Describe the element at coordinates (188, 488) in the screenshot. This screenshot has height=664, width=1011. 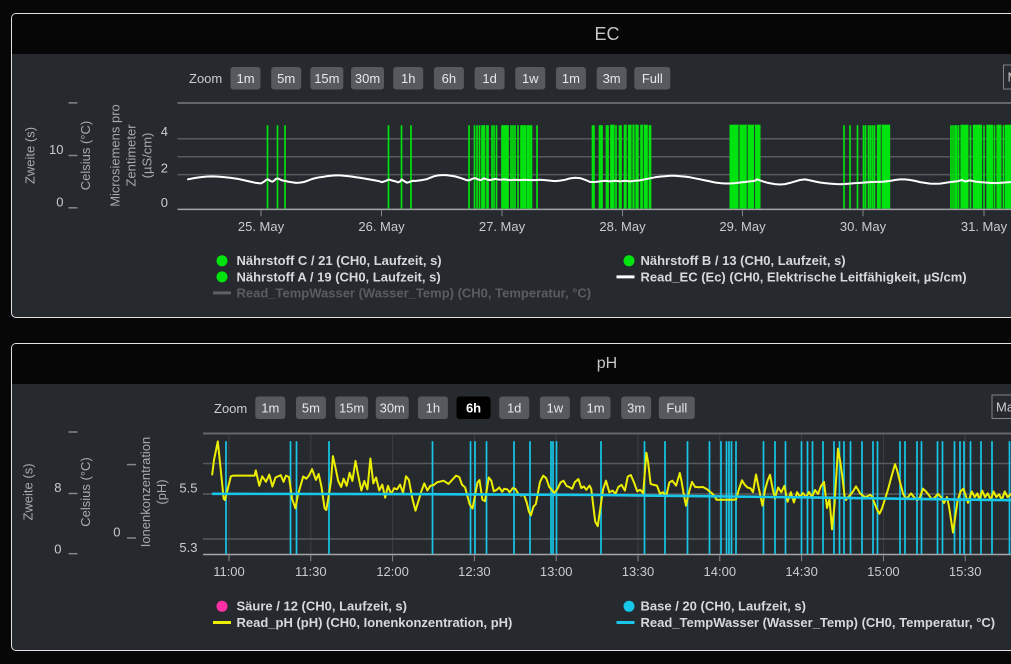
I see `svg-text: 5.5` at that location.